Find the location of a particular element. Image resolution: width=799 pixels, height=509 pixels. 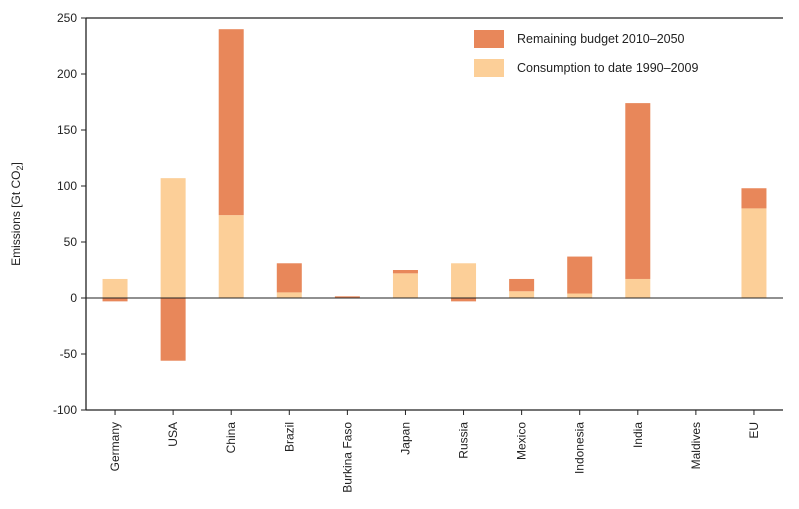

y-axis-label: Emissions [Gt CO2] is located at coordinates (17, 214).